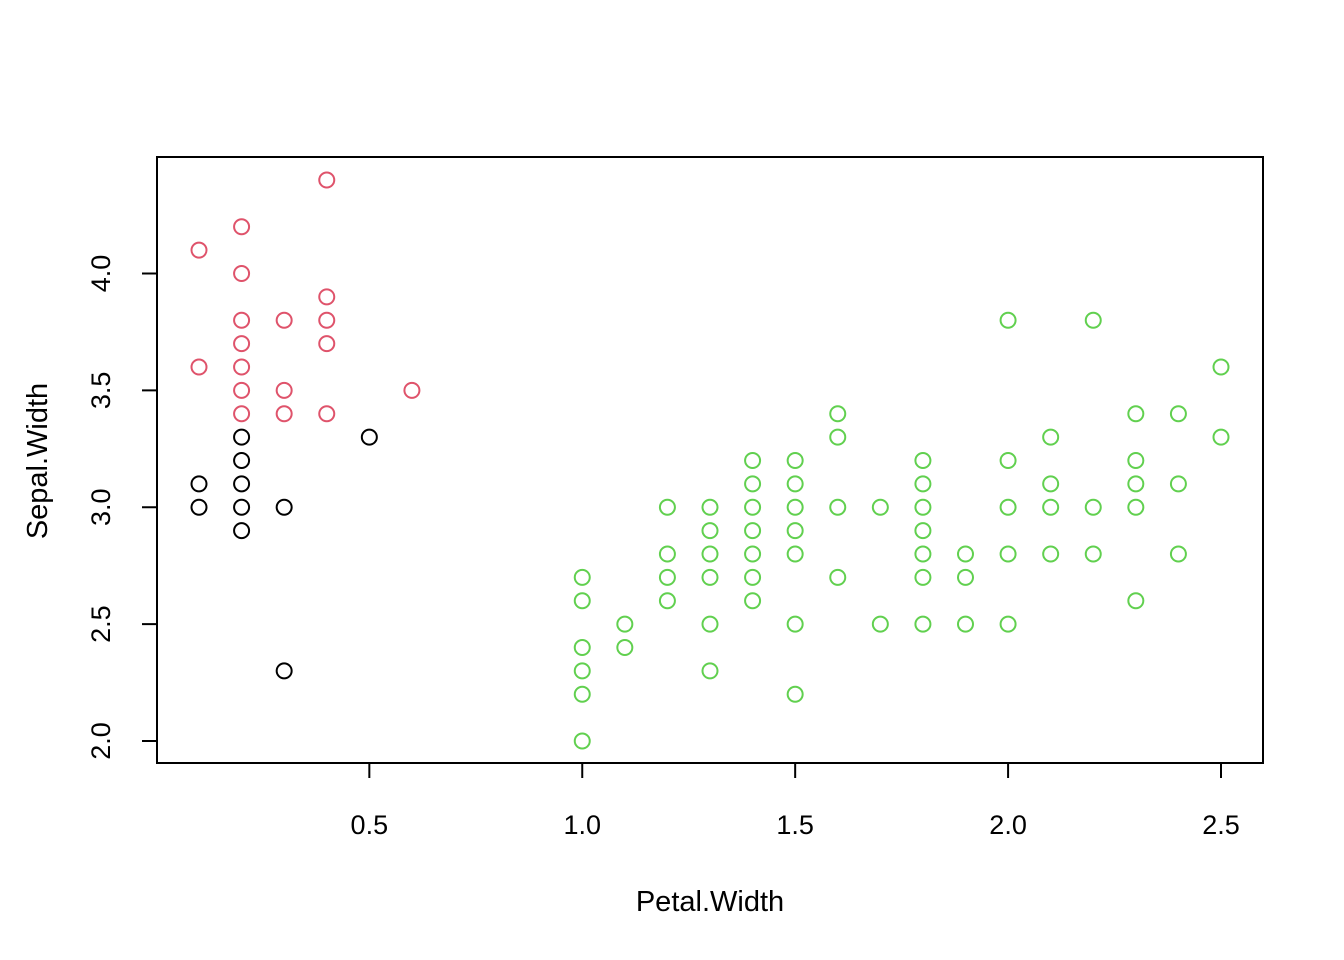 The width and height of the screenshot is (1344, 960). What do you see at coordinates (38, 461) in the screenshot?
I see `y-axis-title: Sepal.Width` at bounding box center [38, 461].